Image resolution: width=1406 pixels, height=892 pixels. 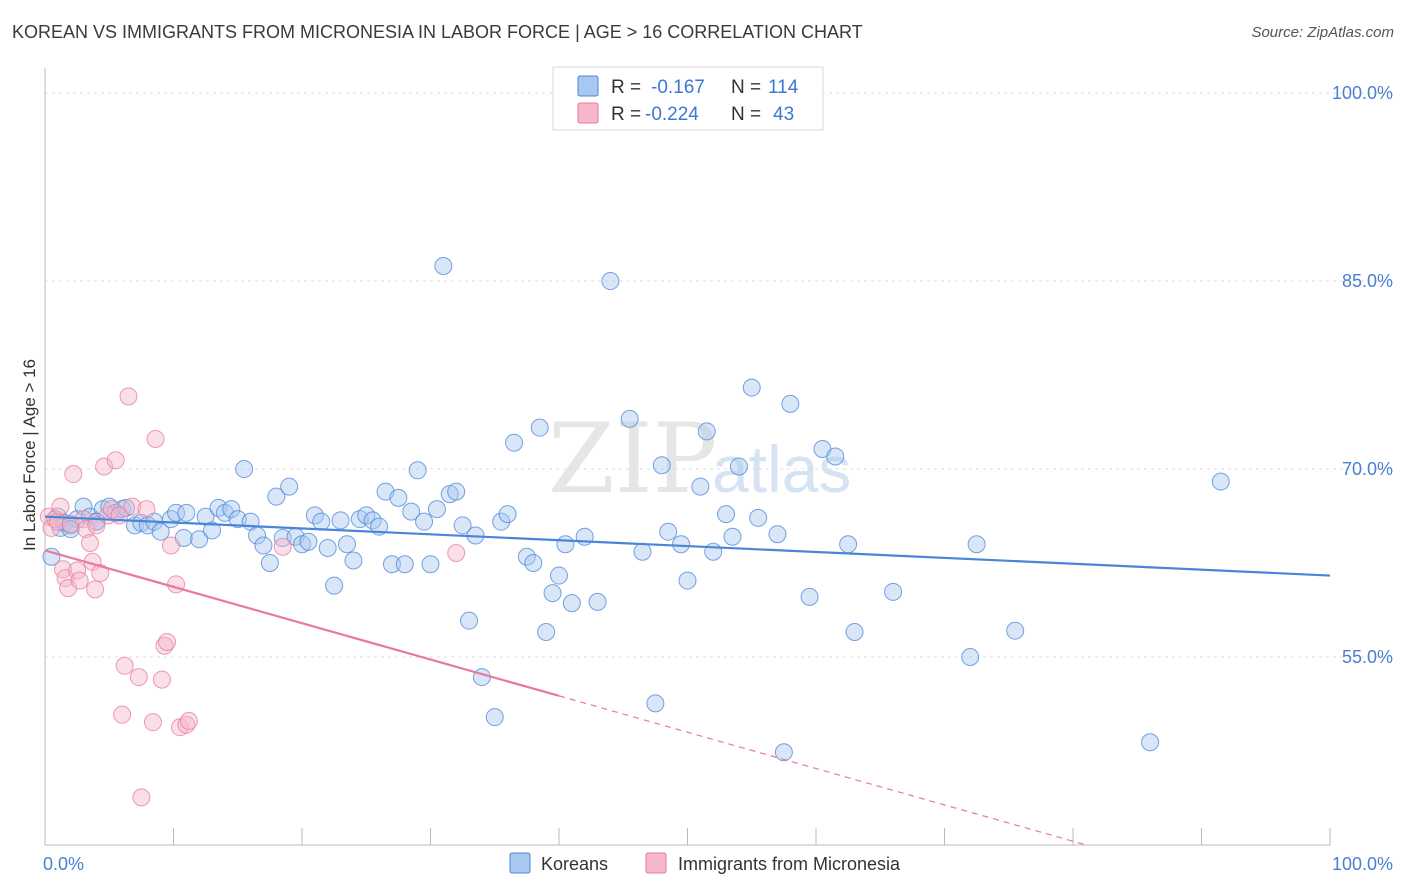 I want to click on legend-label-koreans: Koreans, so click(x=574, y=864).